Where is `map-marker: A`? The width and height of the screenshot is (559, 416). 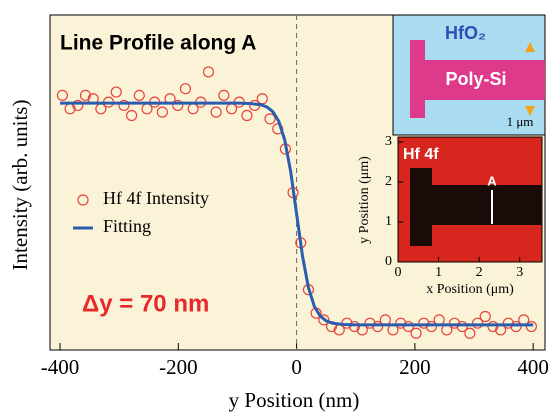
map-marker: A is located at coordinates (492, 180).